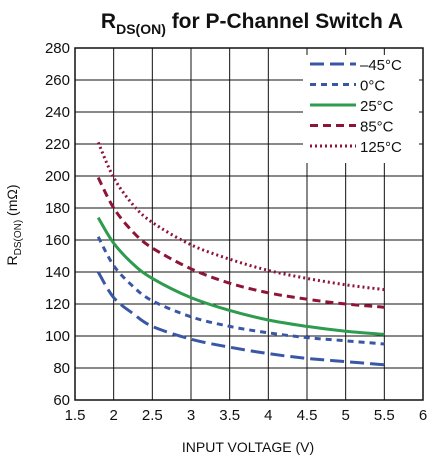 This screenshot has height=470, width=430. What do you see at coordinates (57, 48) in the screenshot?
I see `y-tick-label: 280` at bounding box center [57, 48].